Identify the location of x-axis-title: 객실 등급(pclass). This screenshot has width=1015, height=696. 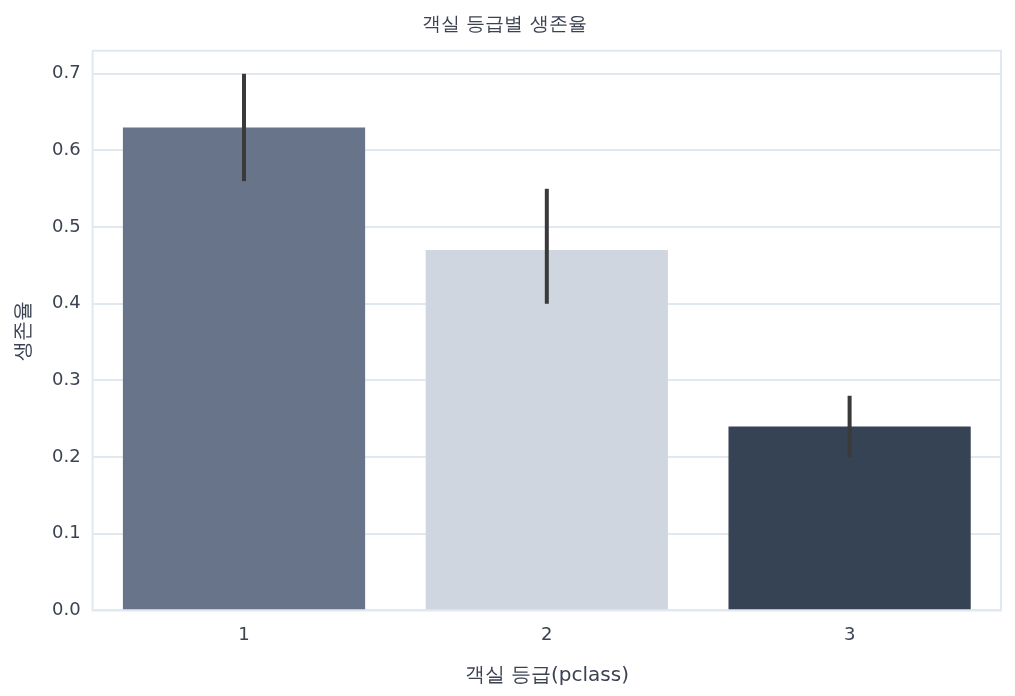
(546, 674).